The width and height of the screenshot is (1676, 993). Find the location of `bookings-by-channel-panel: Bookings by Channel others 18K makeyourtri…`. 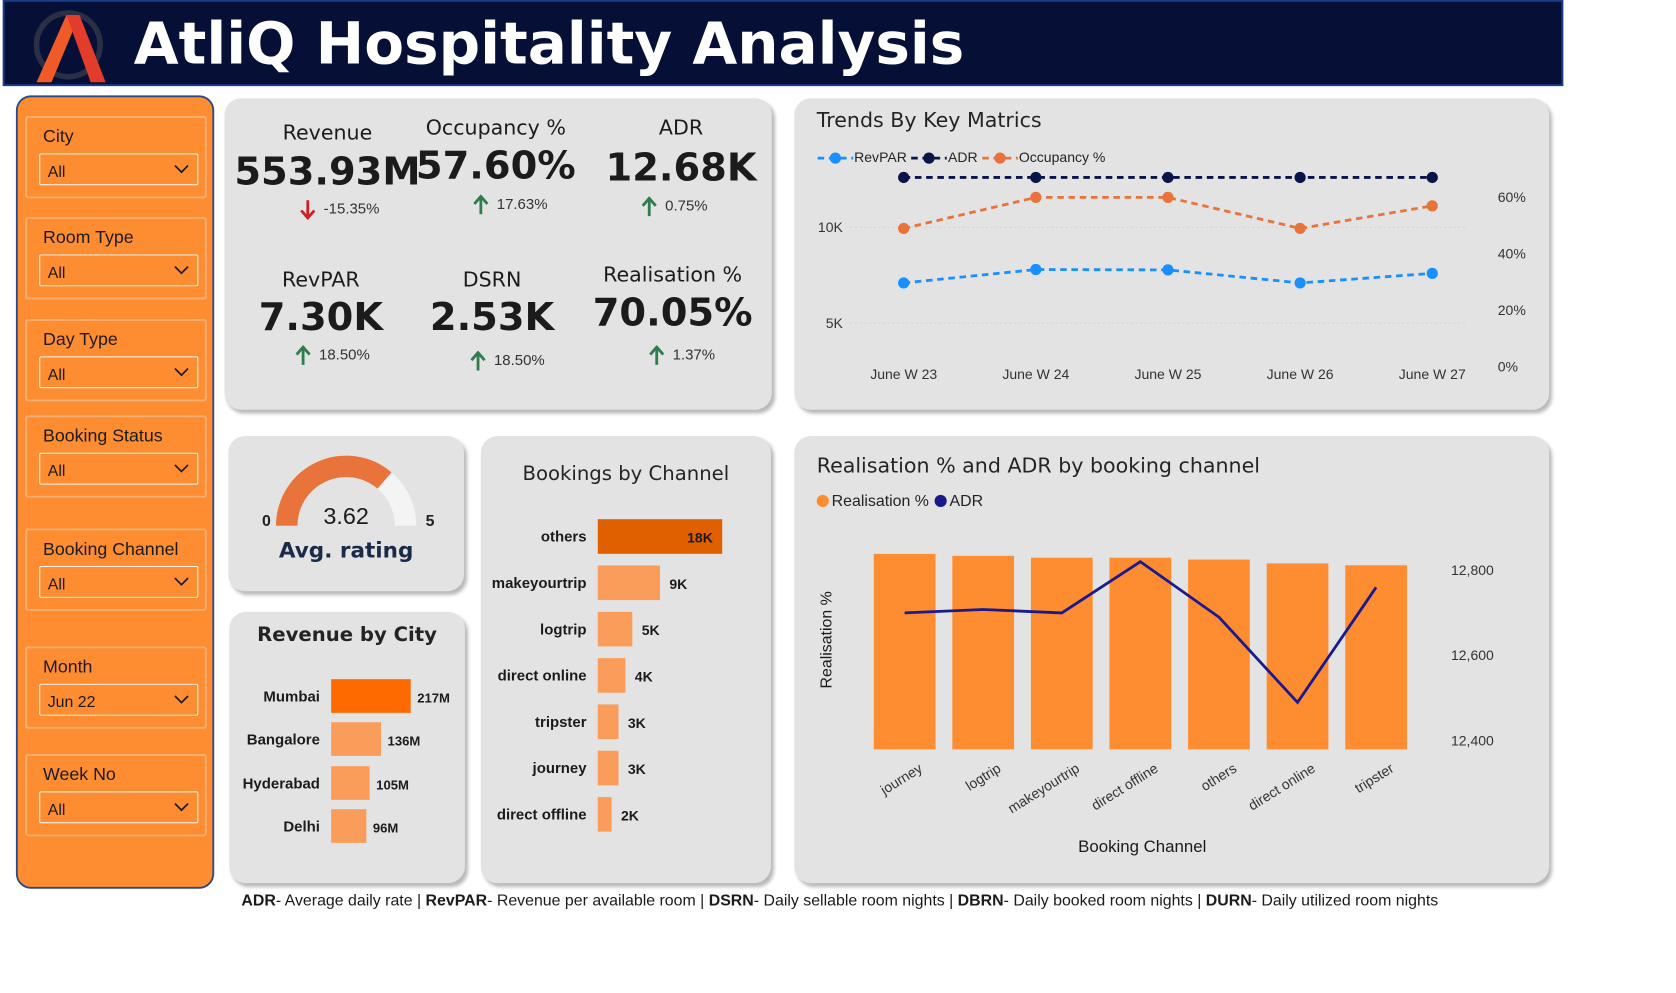

bookings-by-channel-panel: Bookings by Channel others 18K makeyourtri… is located at coordinates (625, 659).